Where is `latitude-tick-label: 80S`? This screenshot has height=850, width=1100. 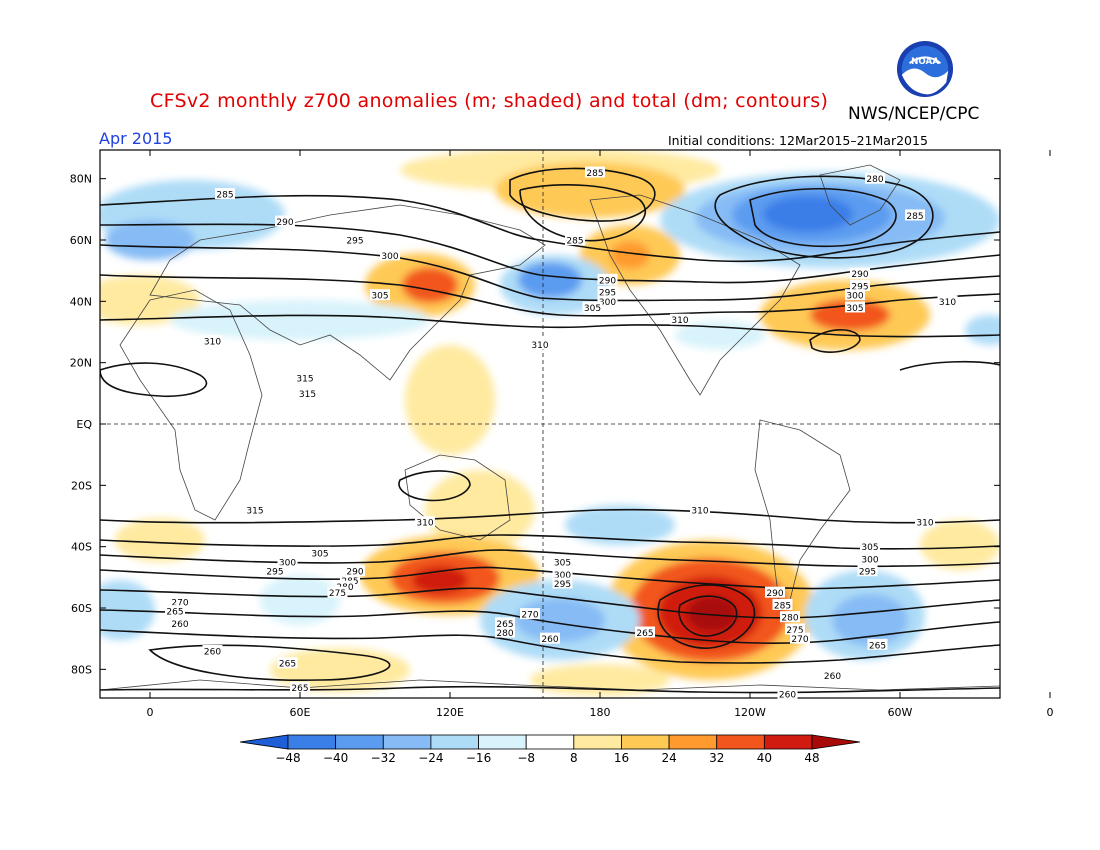 latitude-tick-label: 80S is located at coordinates (81, 669).